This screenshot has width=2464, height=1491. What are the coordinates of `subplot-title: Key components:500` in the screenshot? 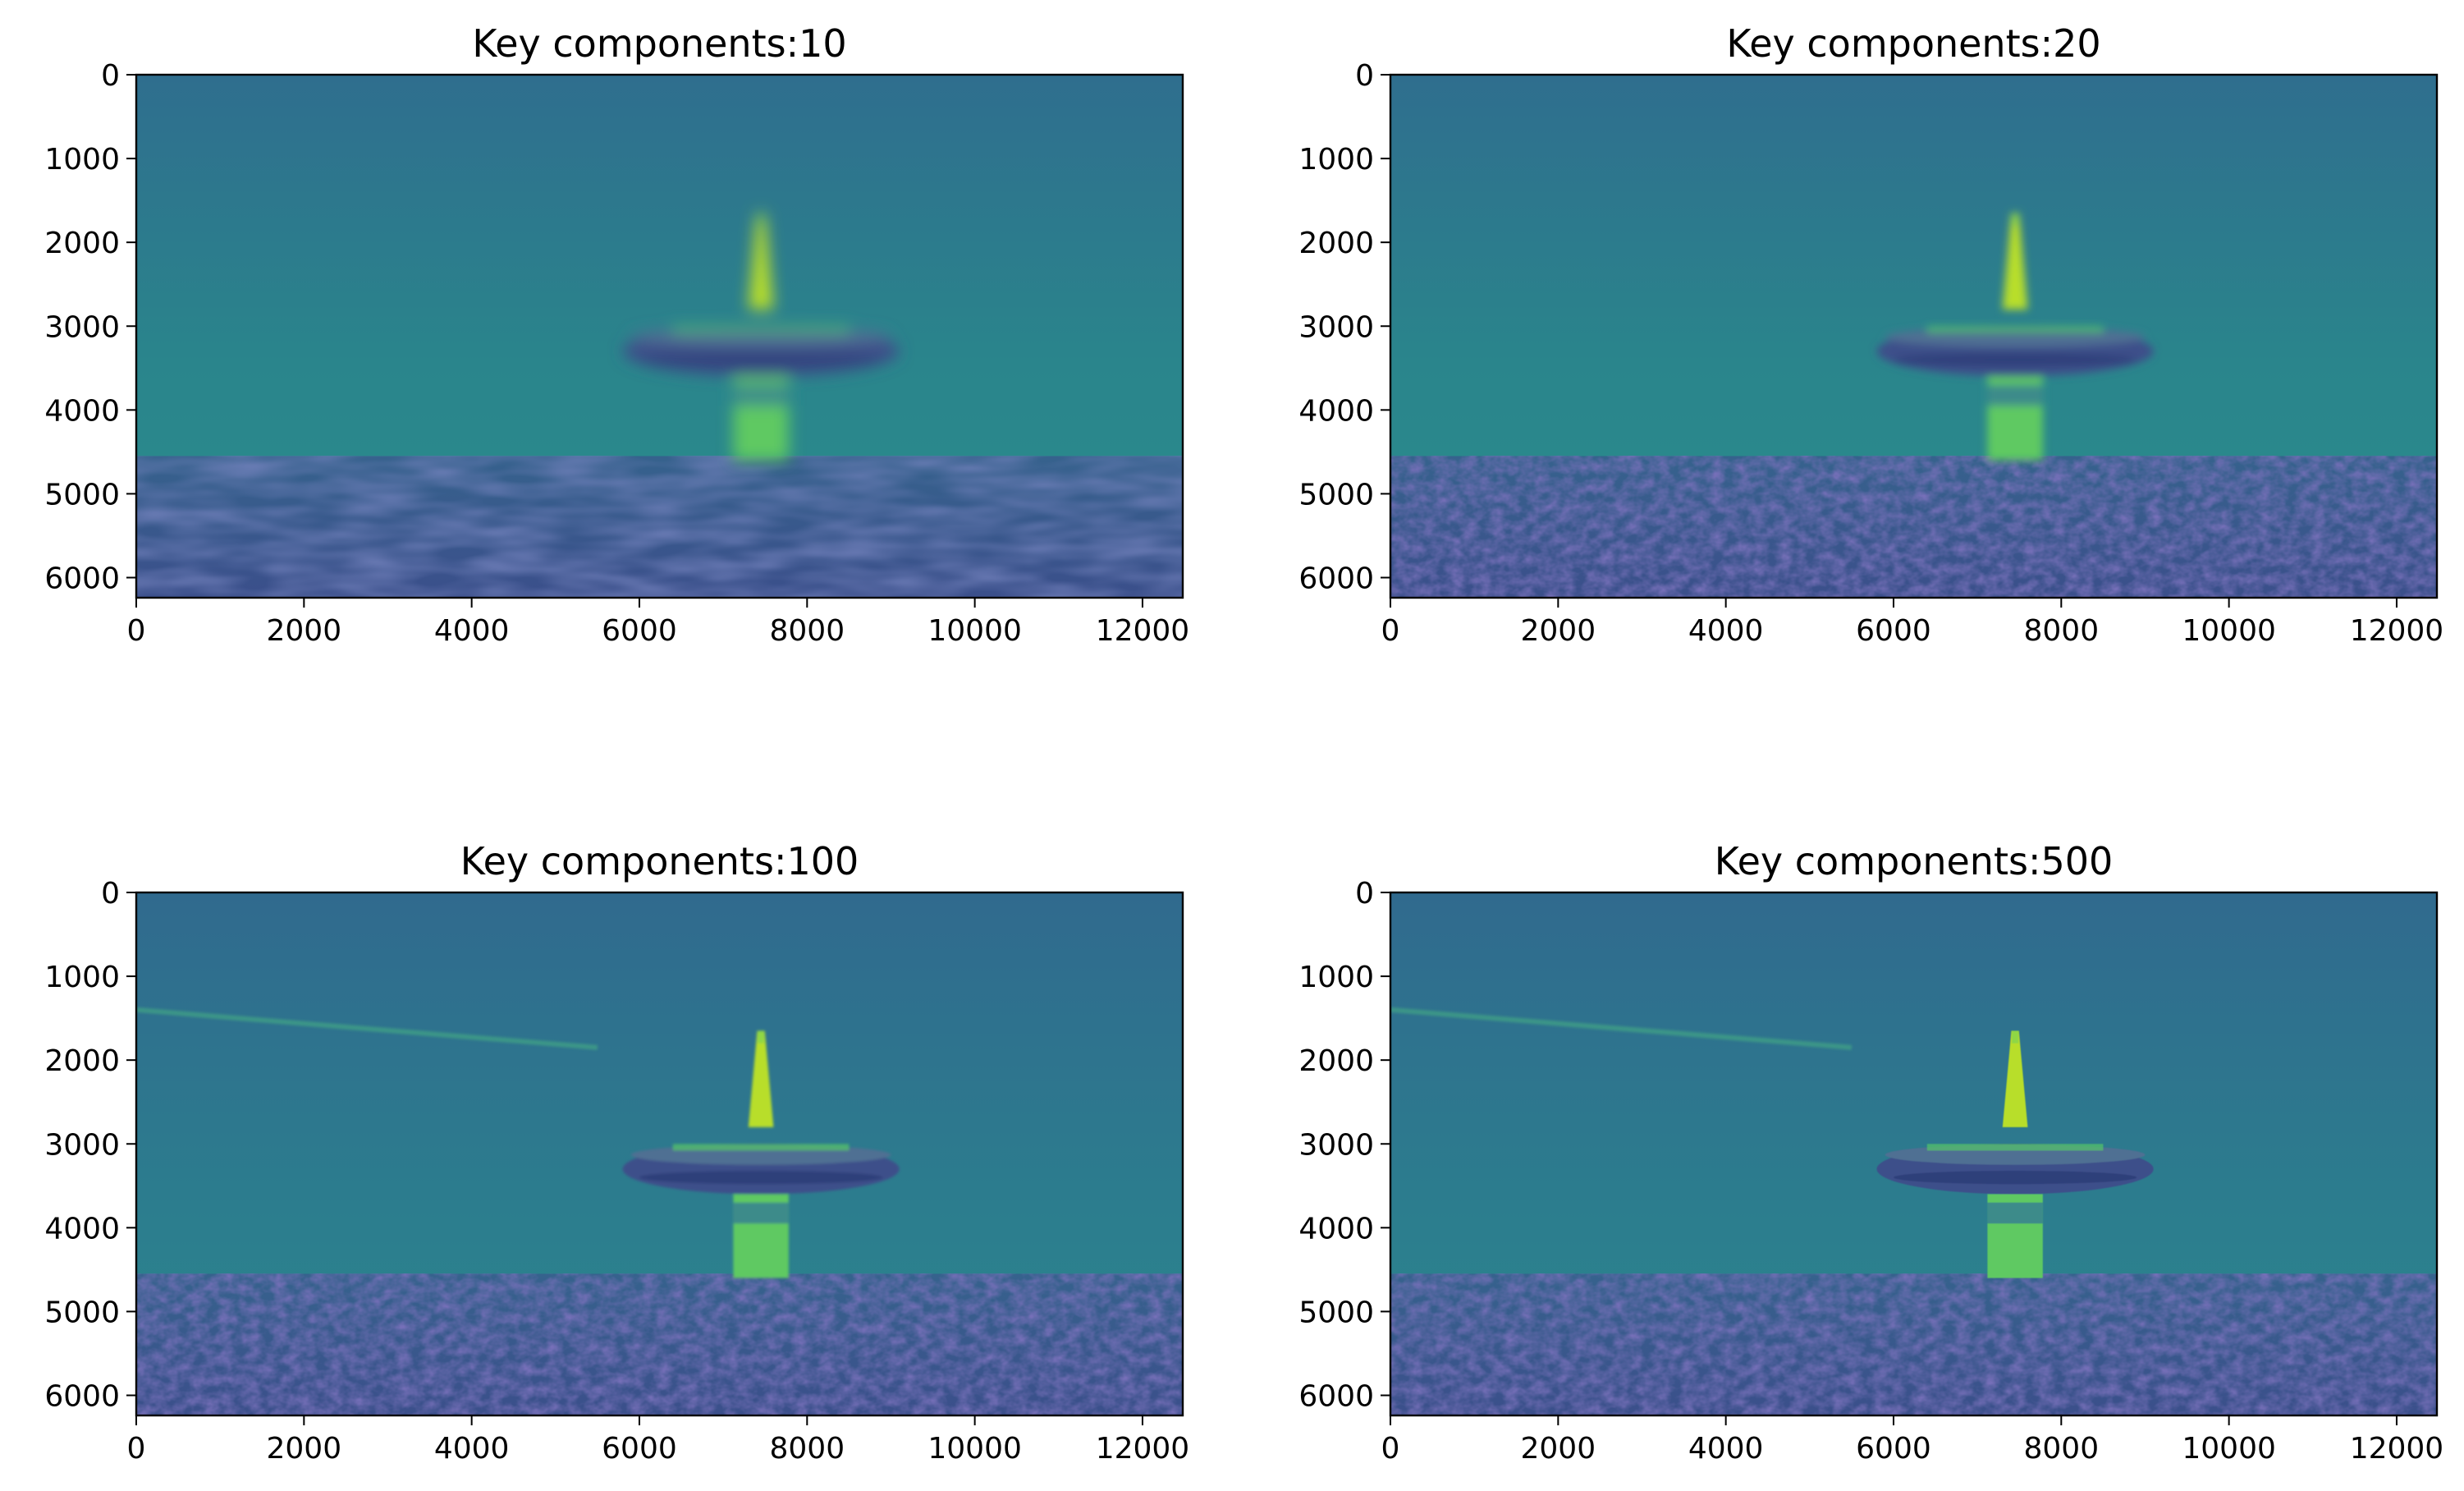 It's located at (1915, 861).